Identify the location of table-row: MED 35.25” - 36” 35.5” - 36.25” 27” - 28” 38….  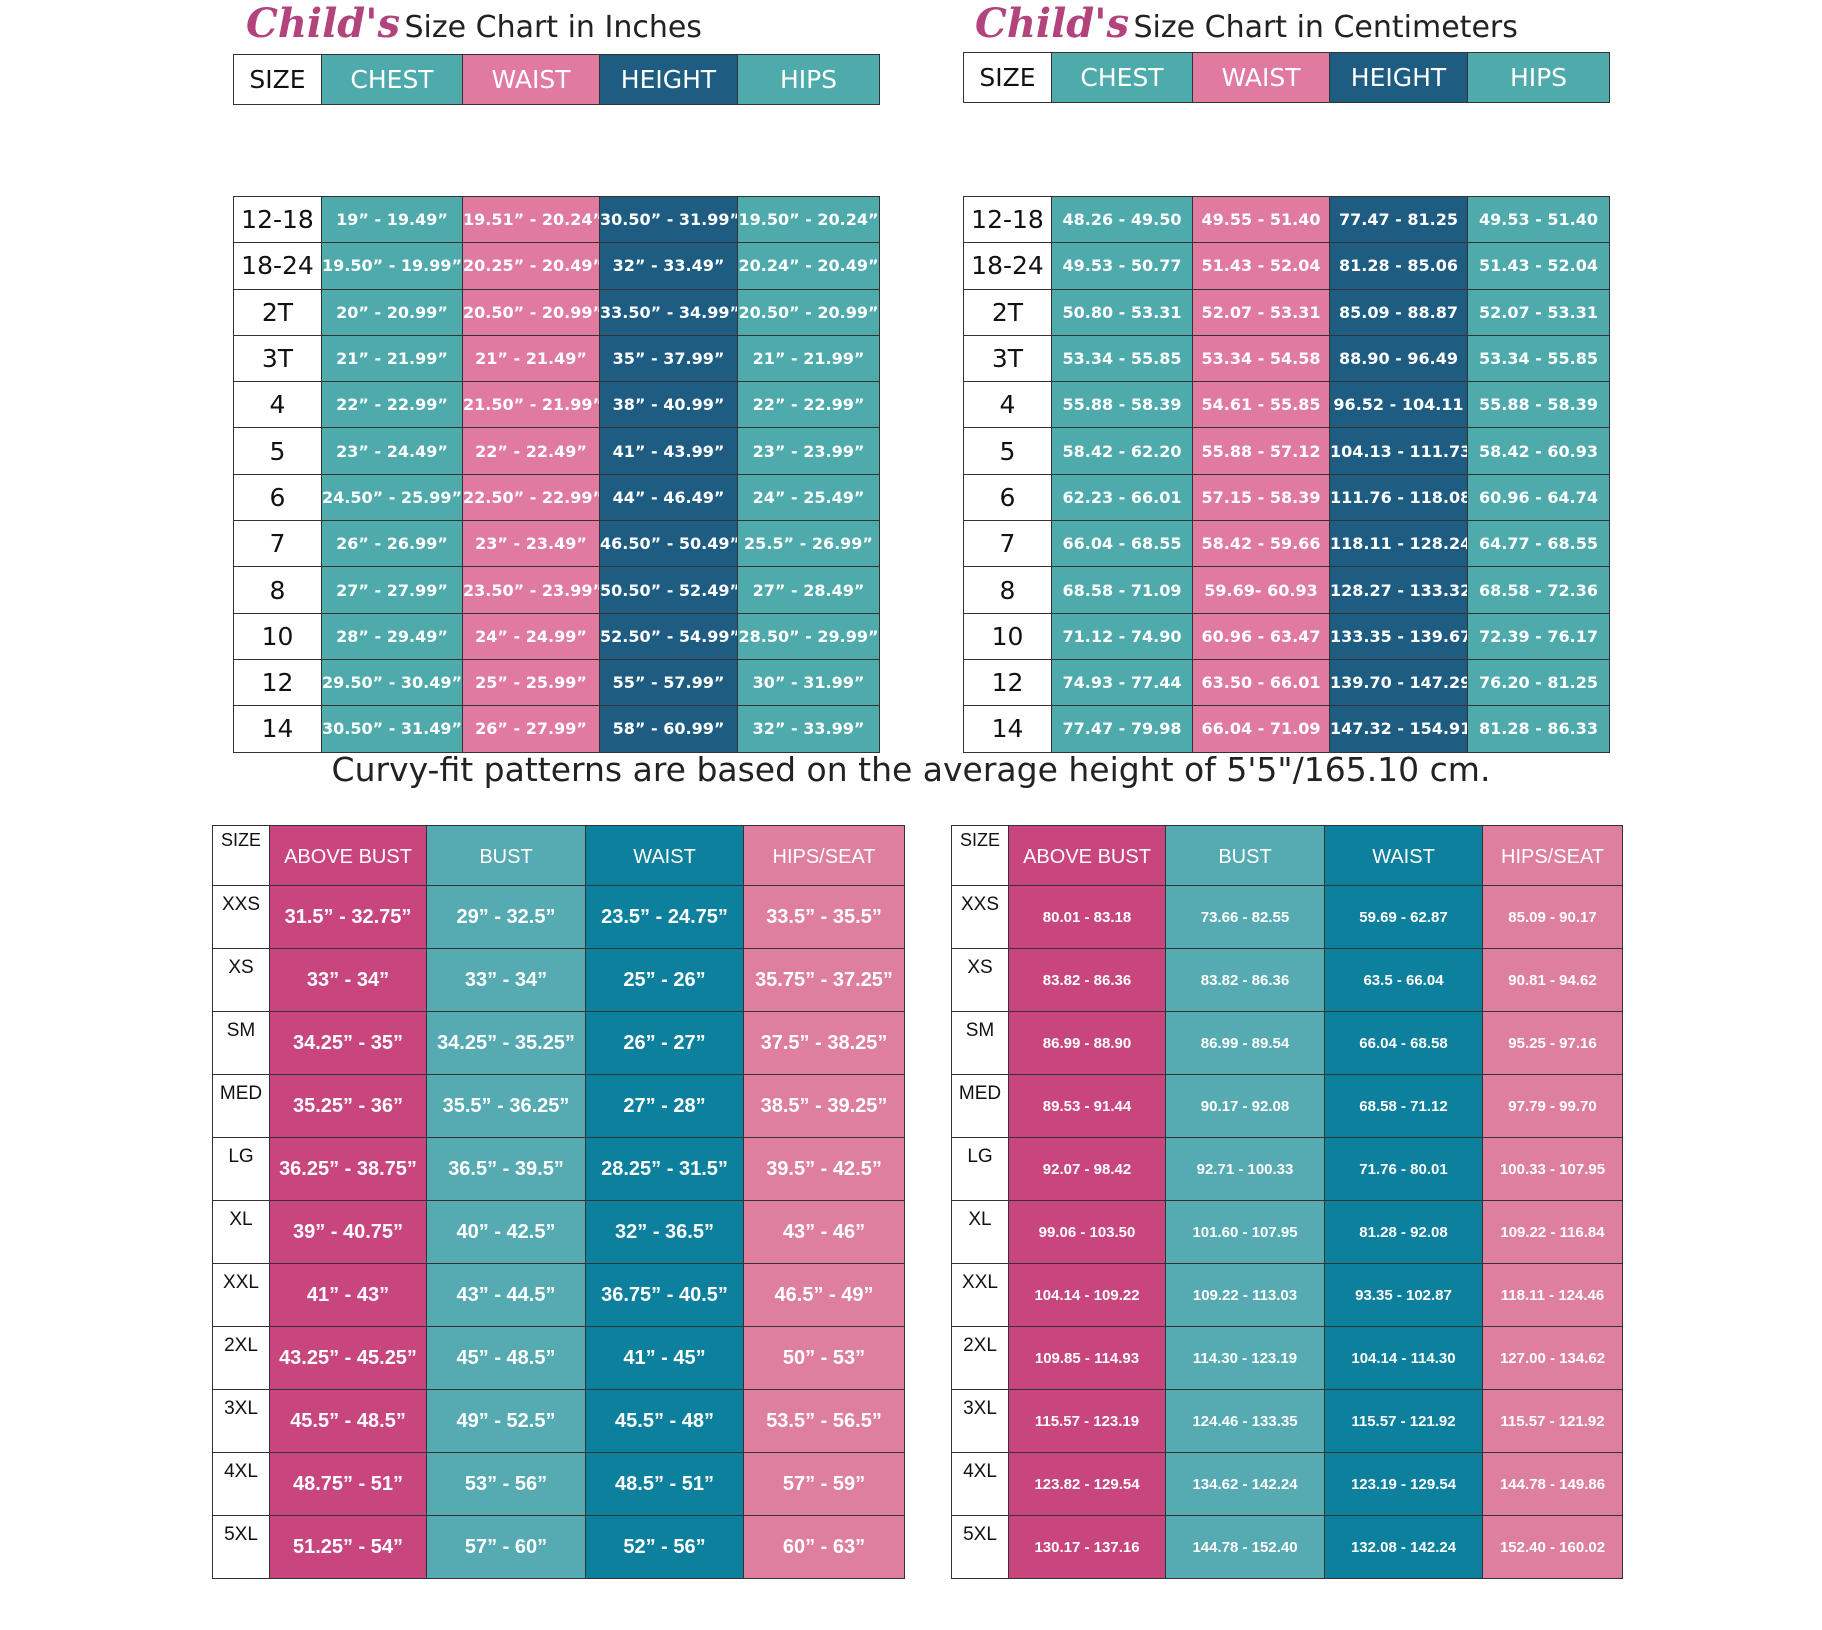
(558, 1106).